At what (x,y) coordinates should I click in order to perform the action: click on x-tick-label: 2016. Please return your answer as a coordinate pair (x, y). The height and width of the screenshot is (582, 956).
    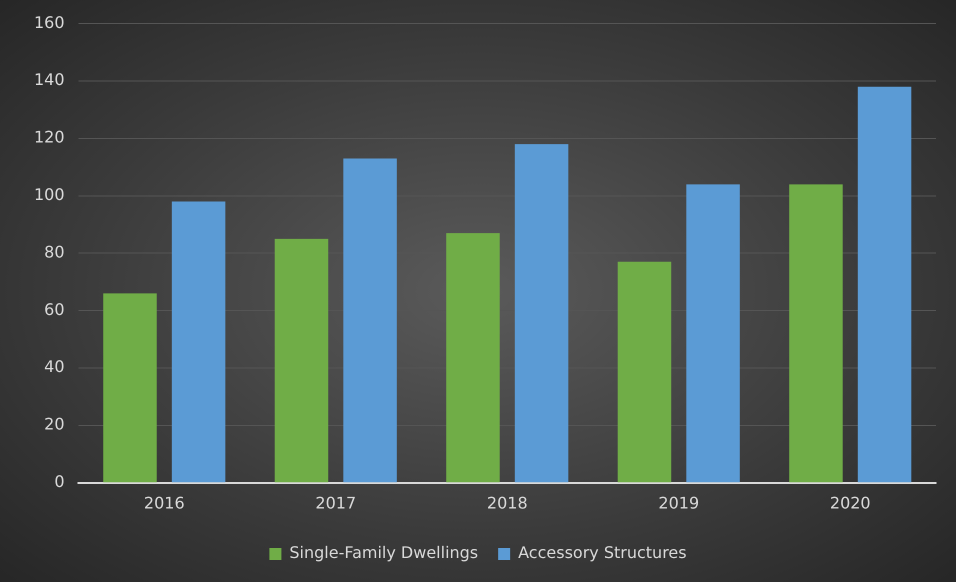
    Looking at the image, I should click on (164, 503).